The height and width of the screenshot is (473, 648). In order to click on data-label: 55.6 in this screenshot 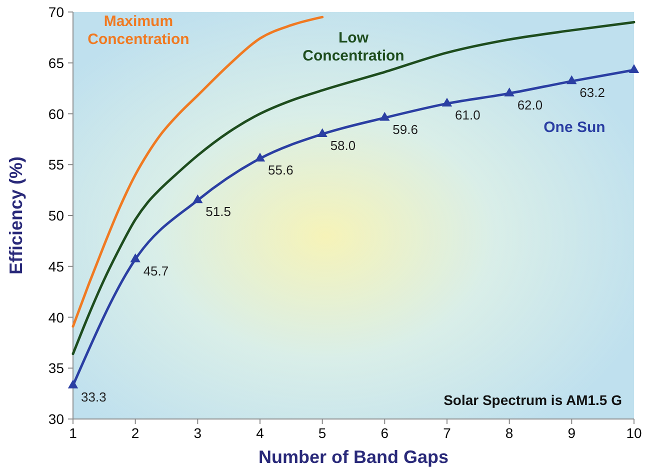, I will do `click(281, 170)`.